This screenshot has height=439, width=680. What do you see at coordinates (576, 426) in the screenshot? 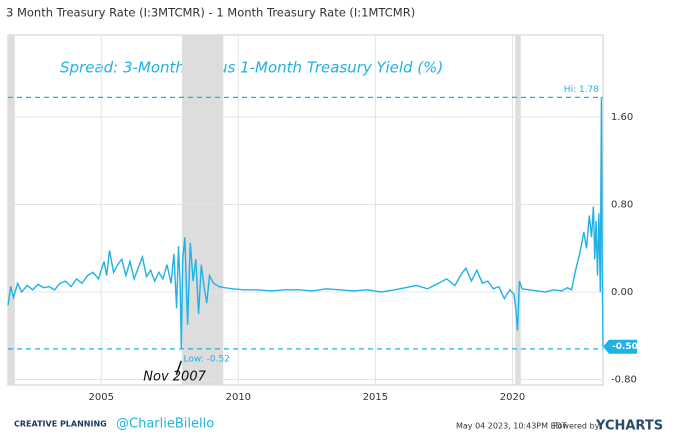
I see `powered: Powered by` at bounding box center [576, 426].